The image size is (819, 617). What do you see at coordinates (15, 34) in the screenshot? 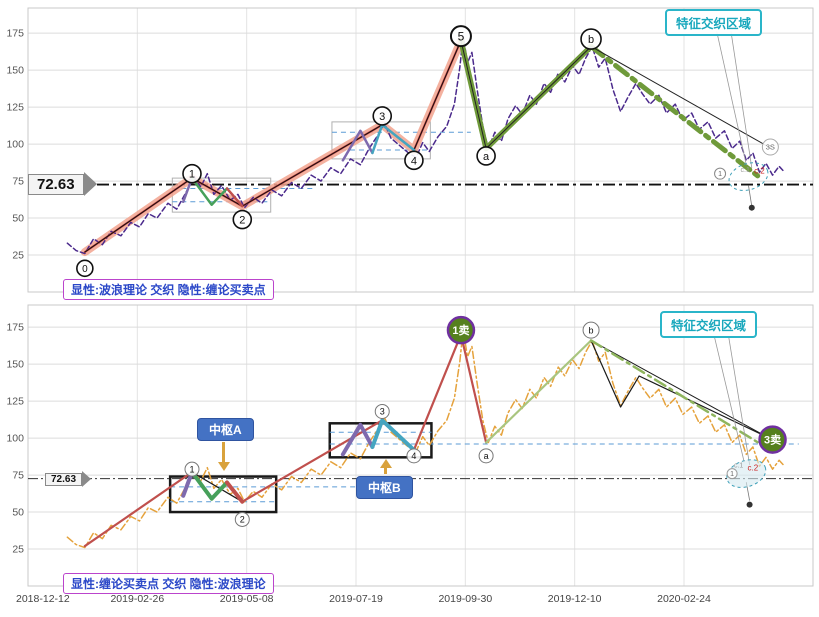
I see `y-tick-label: 175` at bounding box center [15, 34].